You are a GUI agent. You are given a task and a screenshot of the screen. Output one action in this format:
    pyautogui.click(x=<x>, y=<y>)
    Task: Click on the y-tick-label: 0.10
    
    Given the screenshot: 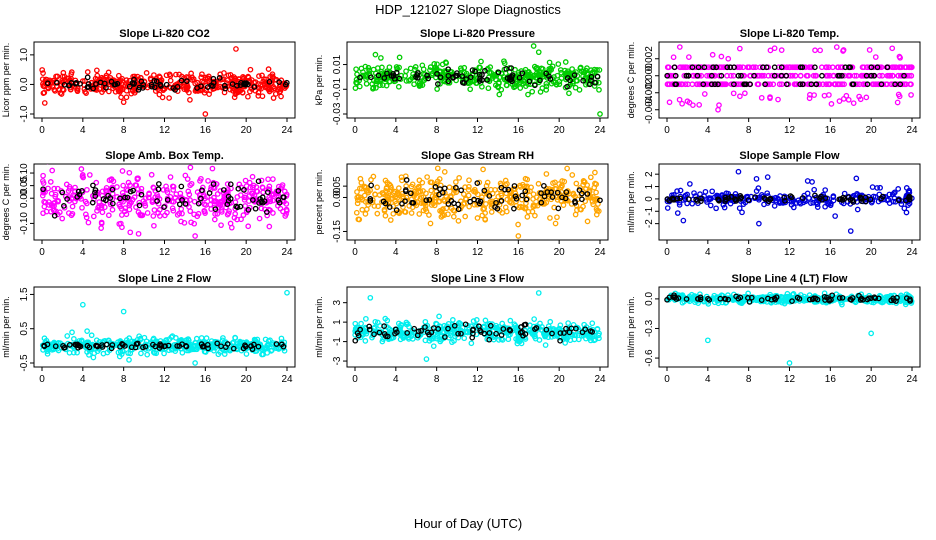 What is the action you would take?
    pyautogui.click(x=24, y=173)
    